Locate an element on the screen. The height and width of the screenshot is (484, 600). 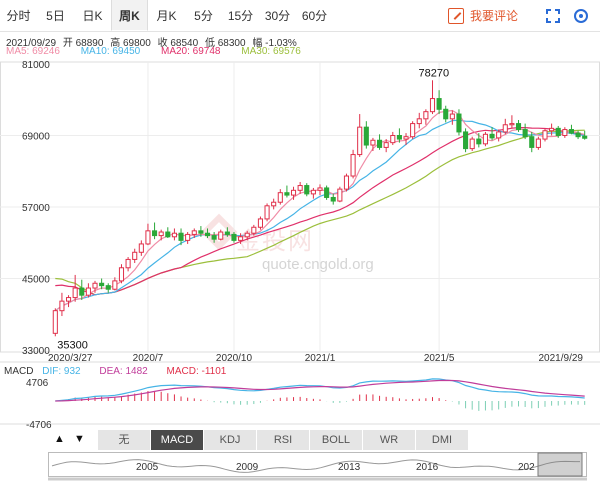
tab-monthly-k: 月K is located at coordinates (166, 16).